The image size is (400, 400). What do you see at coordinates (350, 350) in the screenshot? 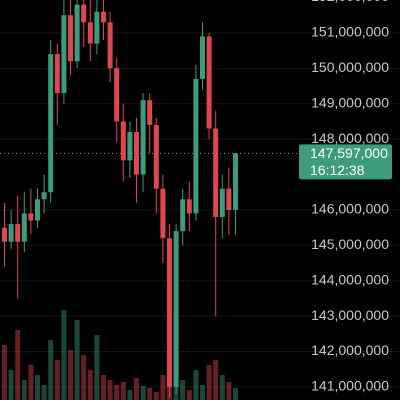
I see `y-tick-label: 142,000,000` at bounding box center [350, 350].